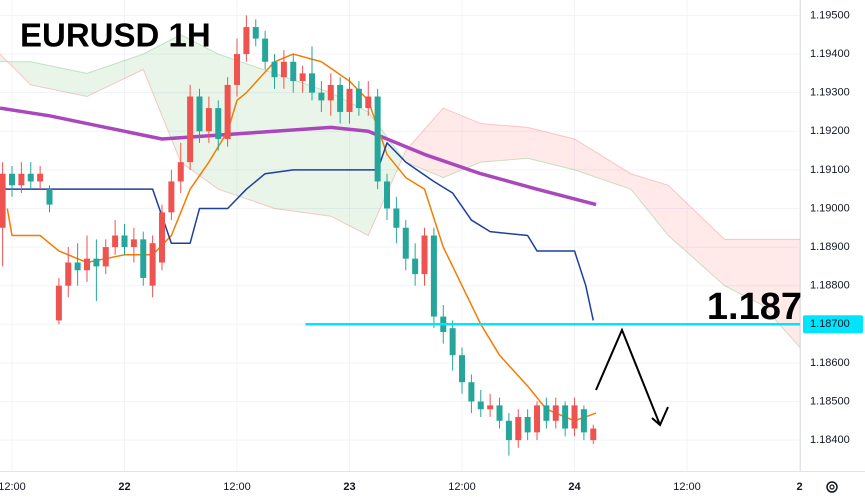 The image size is (865, 501). What do you see at coordinates (754, 307) in the screenshot?
I see `level-annotation: 1.187` at bounding box center [754, 307].